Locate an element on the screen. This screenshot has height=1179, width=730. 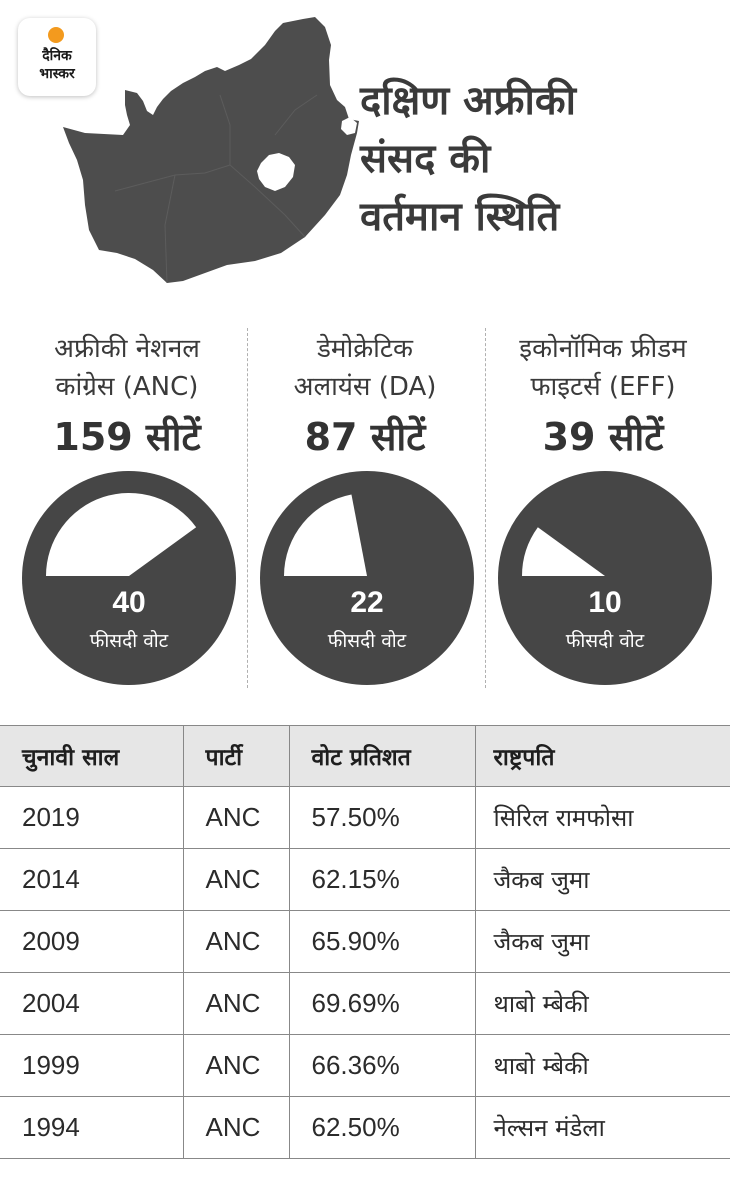
logo-line2: भास्कर is located at coordinates (57, 74).